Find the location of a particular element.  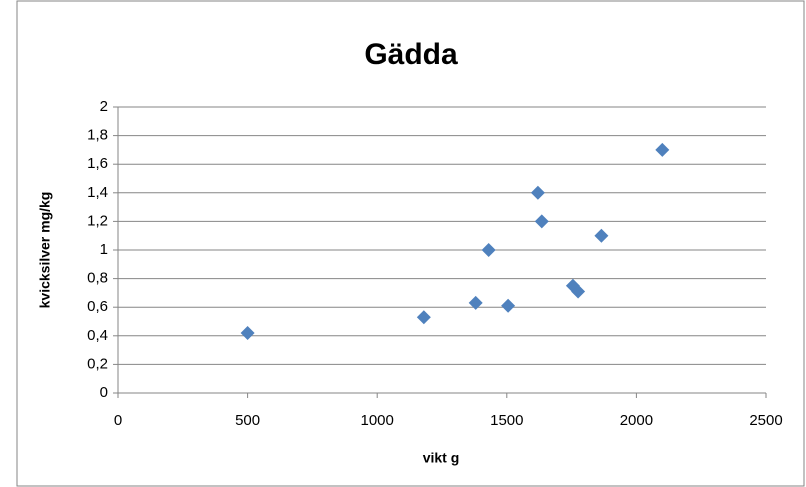

y-axis-label: kvicksilver mg/kg is located at coordinates (45, 250).